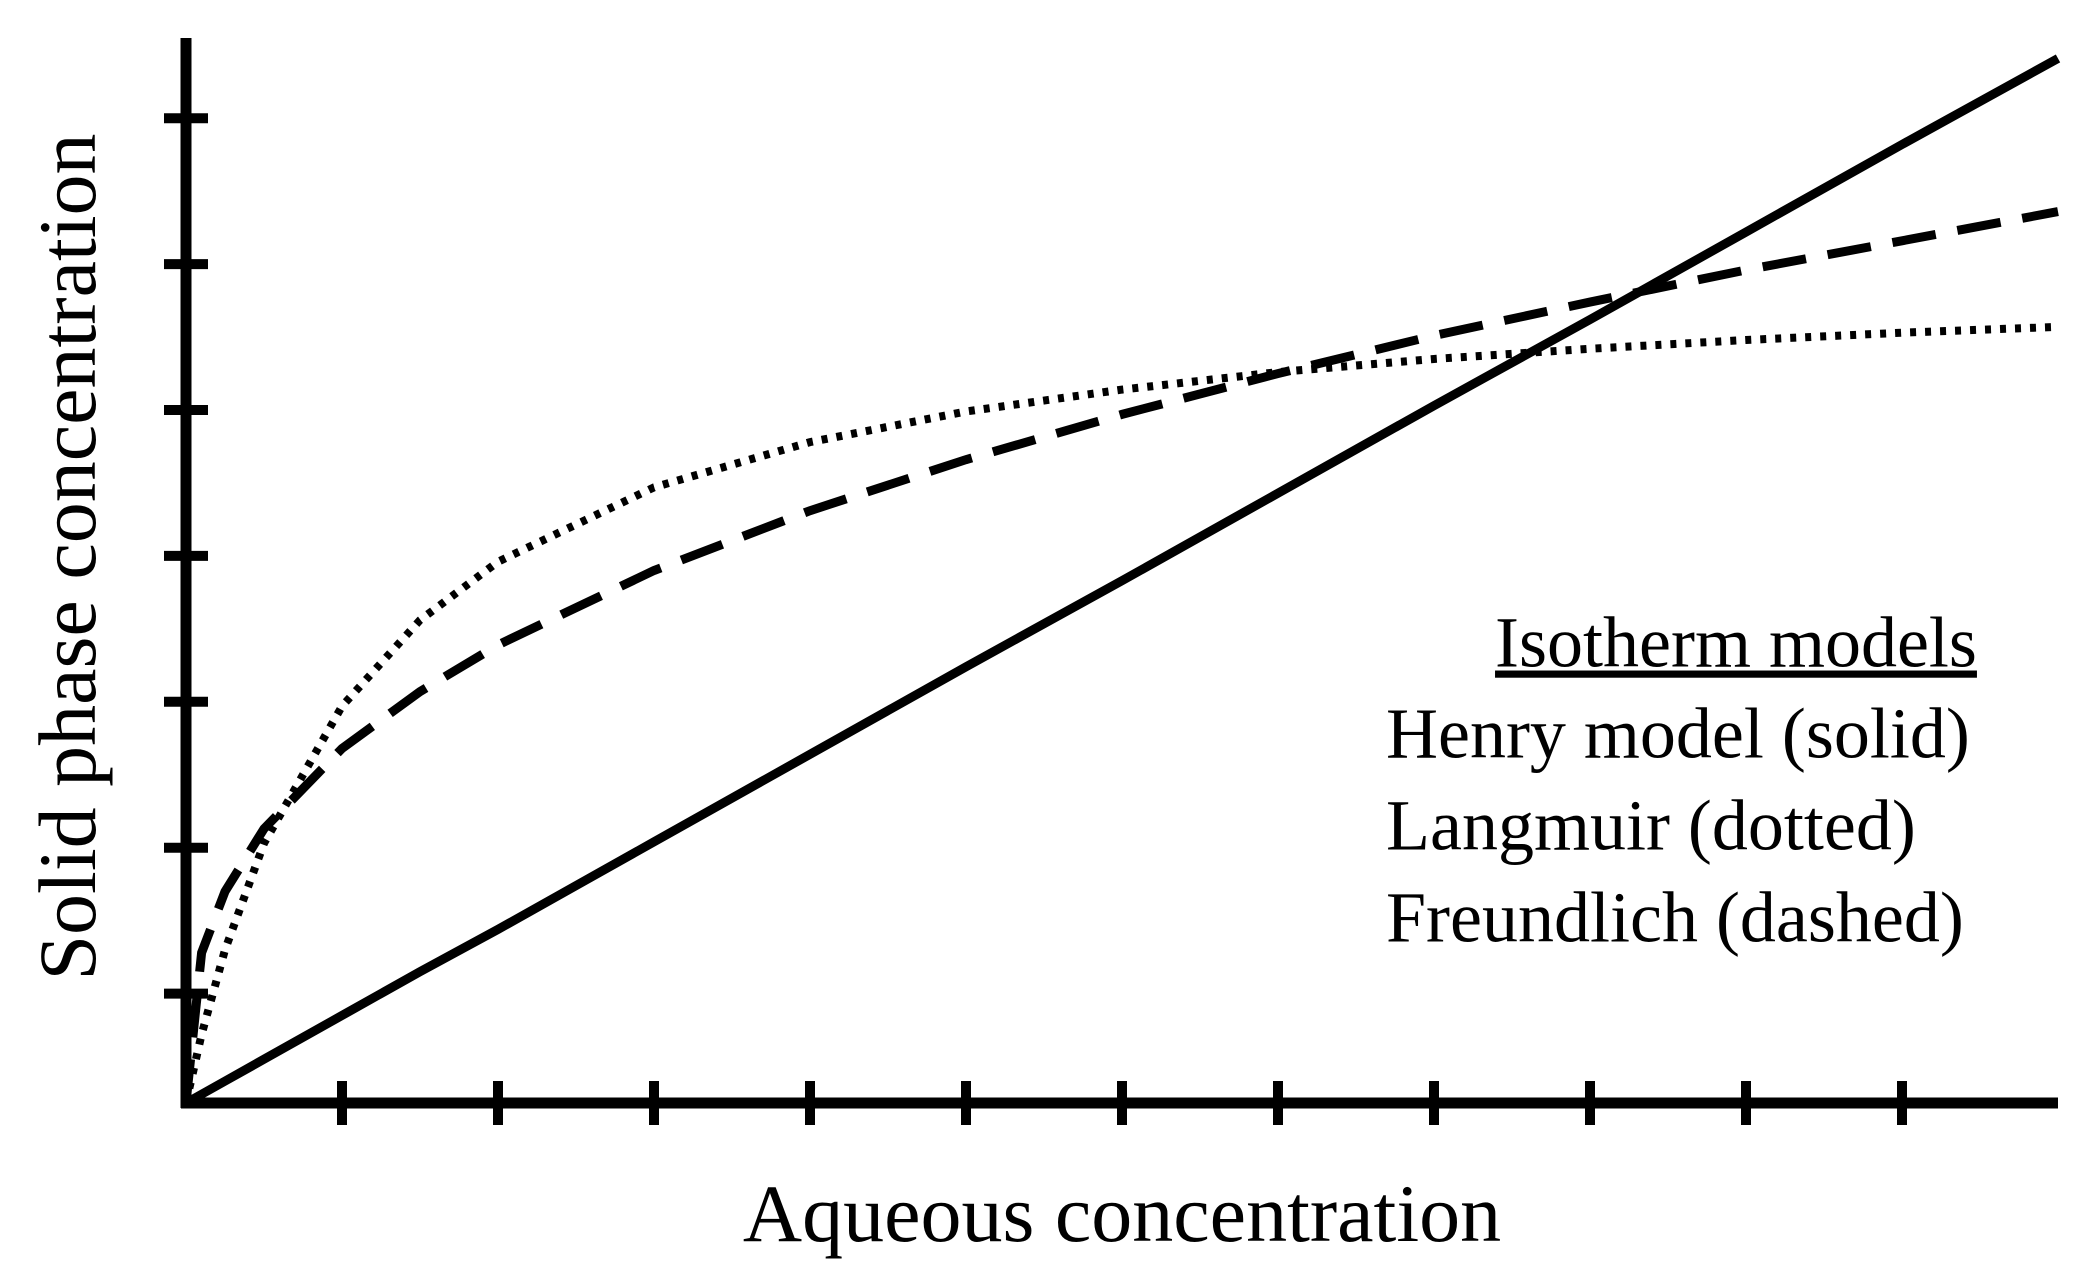 The height and width of the screenshot is (1266, 2099). Describe the element at coordinates (67, 556) in the screenshot. I see `y-axis-label: Solid phase concentration` at that location.